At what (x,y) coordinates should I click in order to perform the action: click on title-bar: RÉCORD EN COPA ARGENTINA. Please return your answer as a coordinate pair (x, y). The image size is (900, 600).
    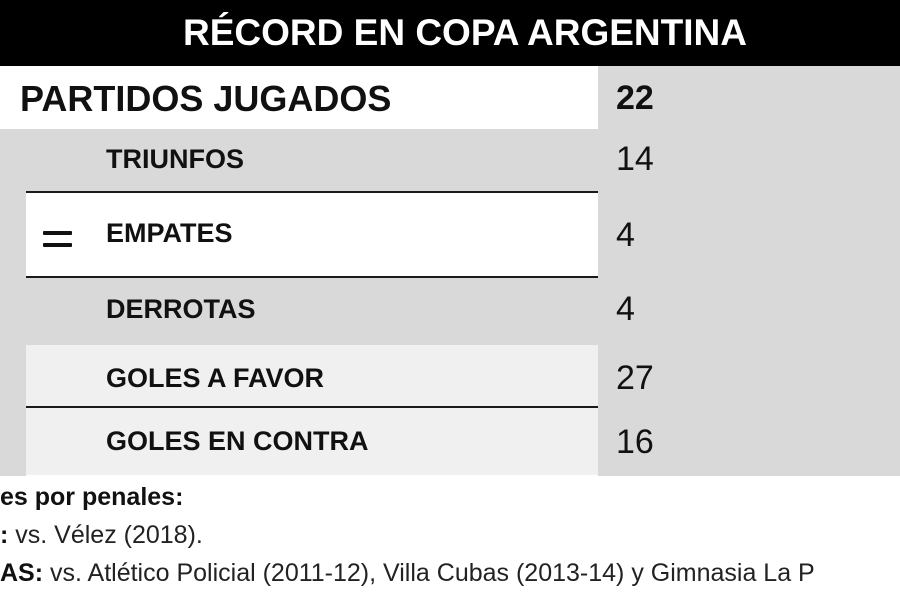
    Looking at the image, I should click on (450, 33).